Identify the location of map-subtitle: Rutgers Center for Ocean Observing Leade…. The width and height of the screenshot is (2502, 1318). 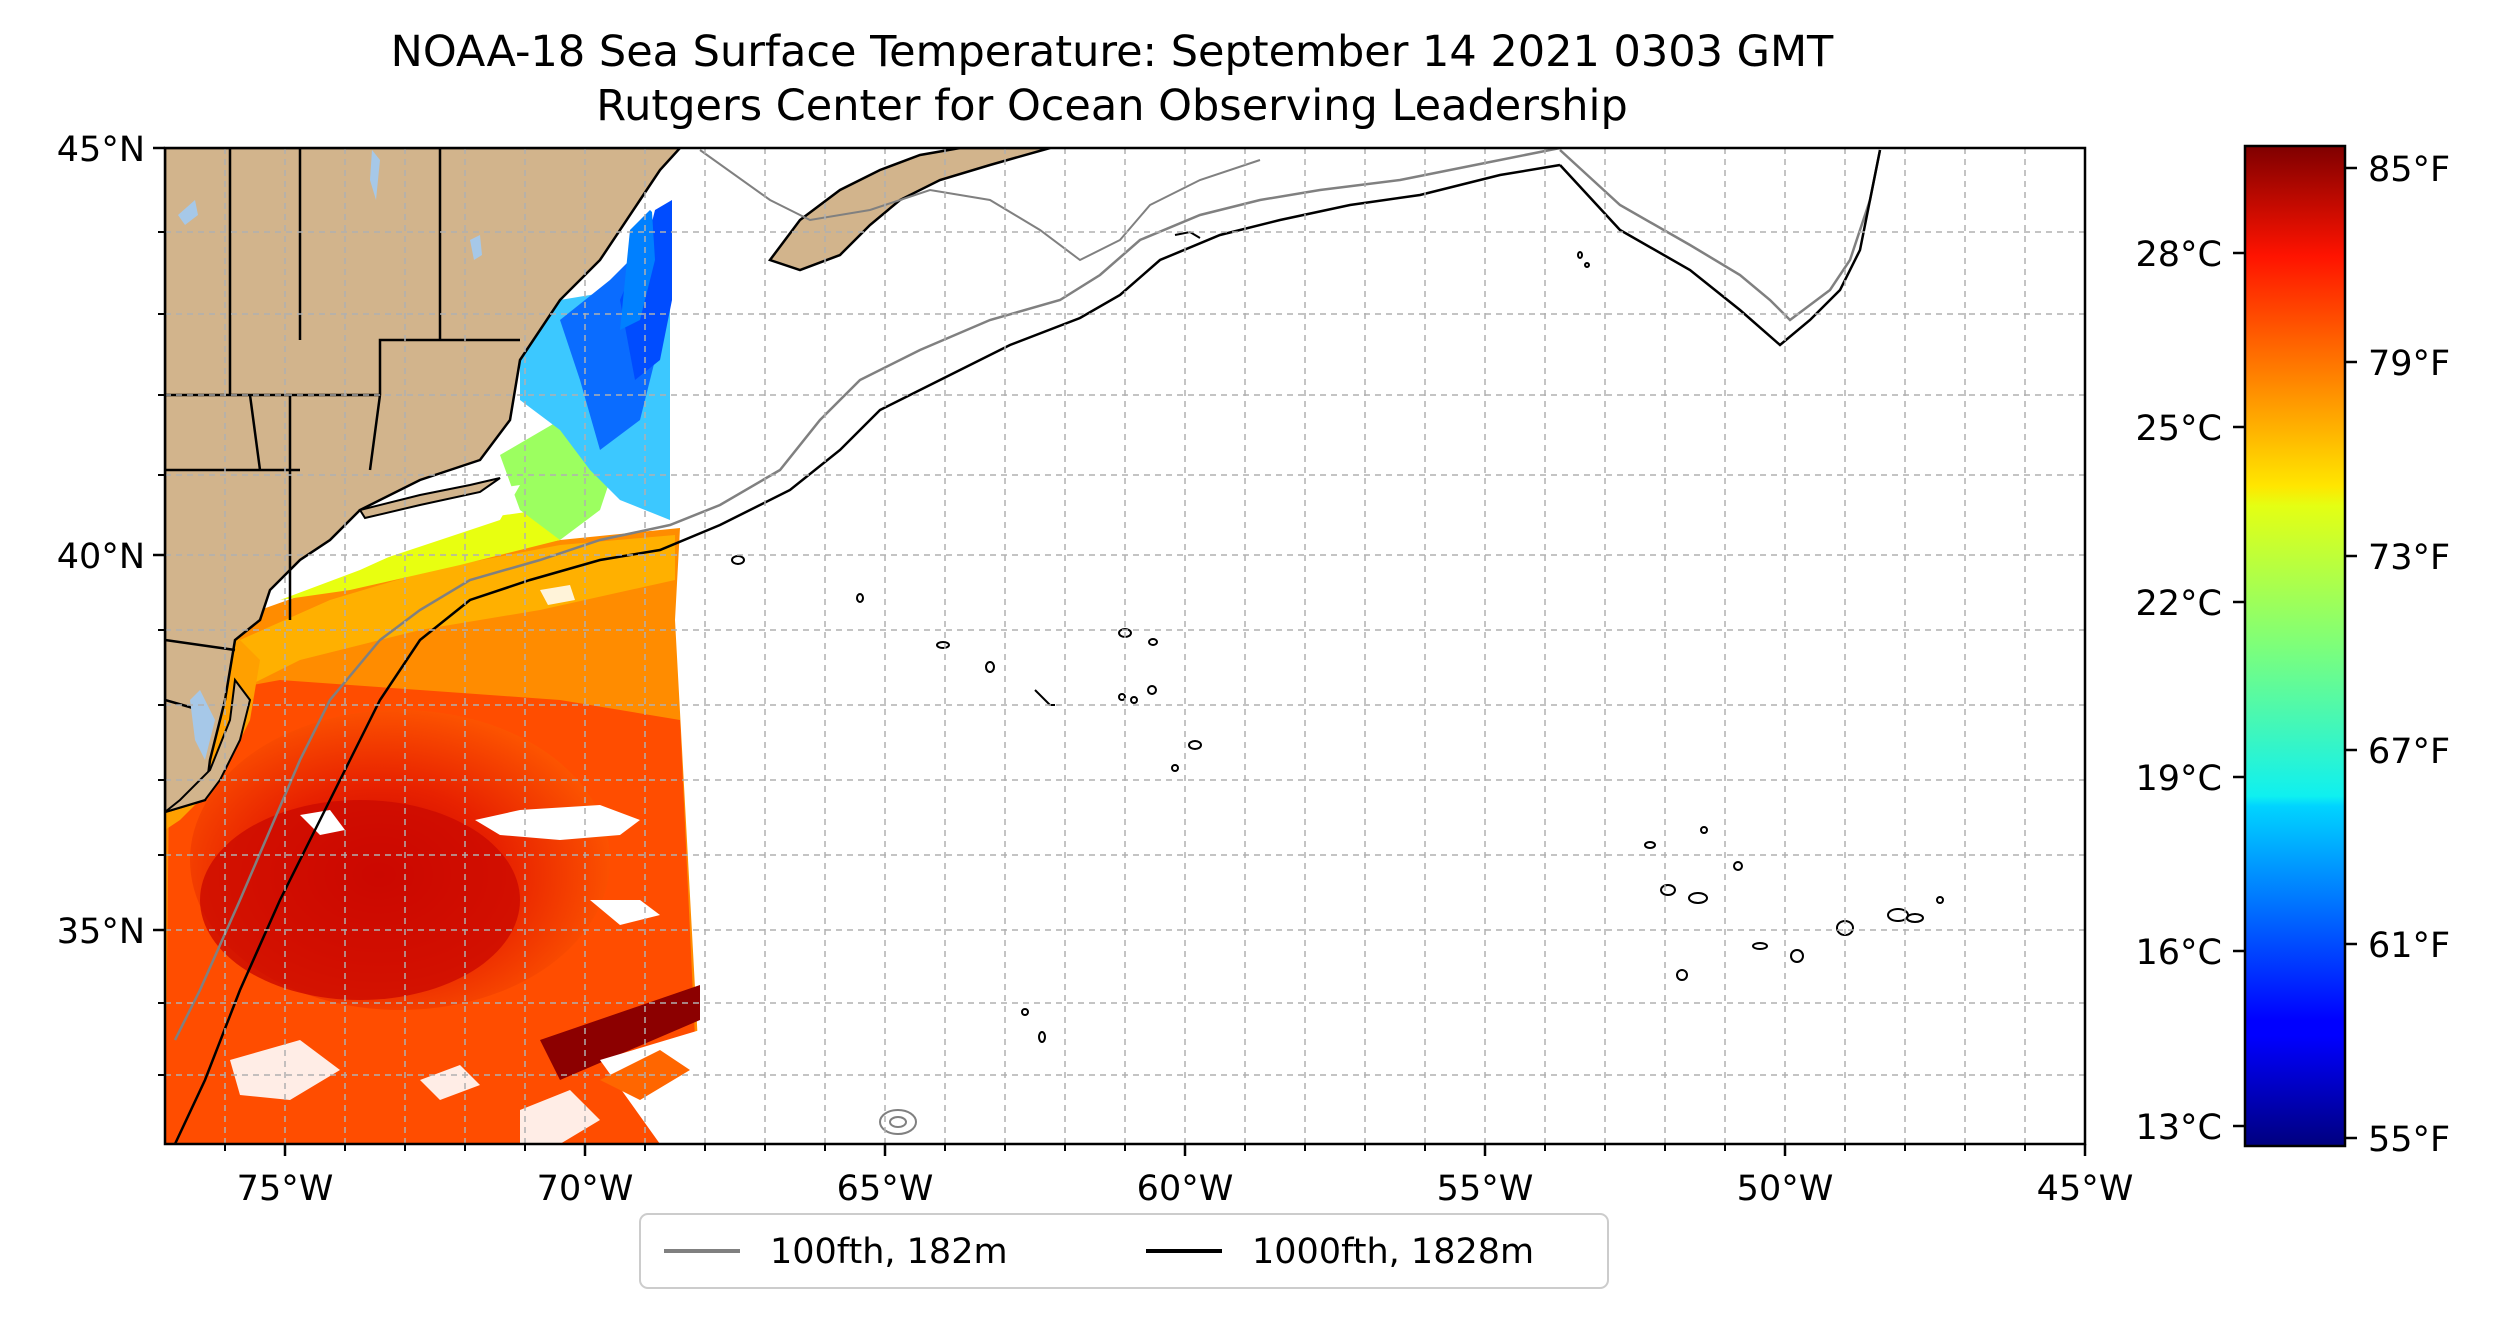
(1112, 106).